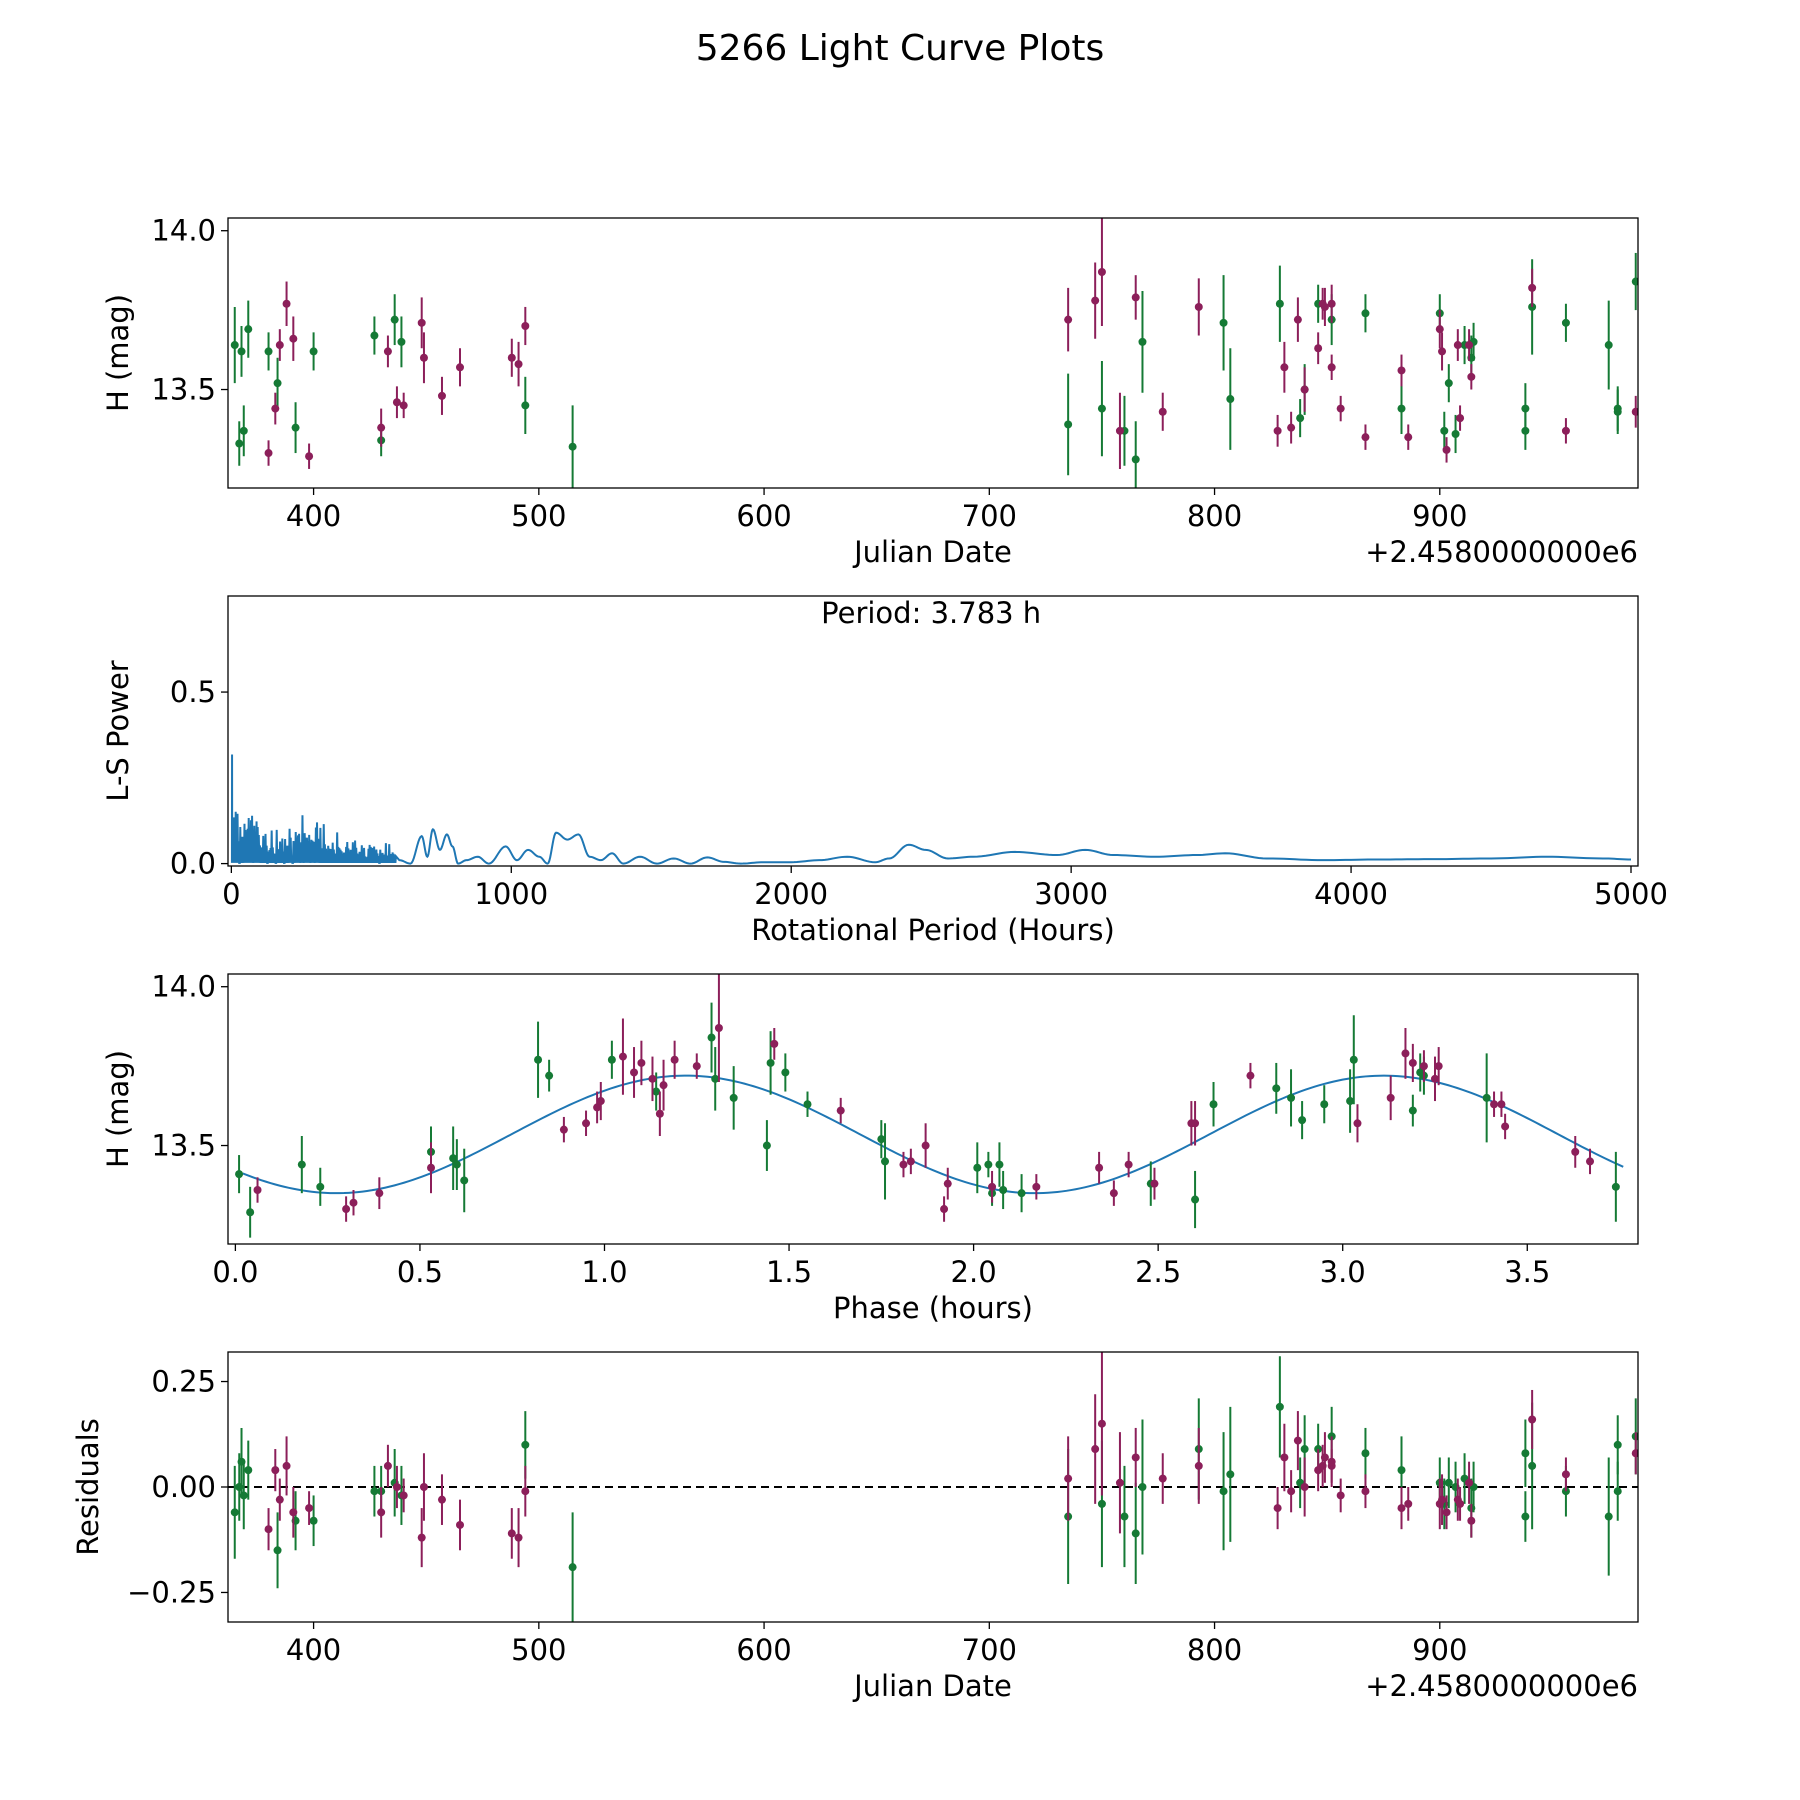 The height and width of the screenshot is (1800, 1800). What do you see at coordinates (183, 231) in the screenshot?
I see `y-tick-label: 14.0` at bounding box center [183, 231].